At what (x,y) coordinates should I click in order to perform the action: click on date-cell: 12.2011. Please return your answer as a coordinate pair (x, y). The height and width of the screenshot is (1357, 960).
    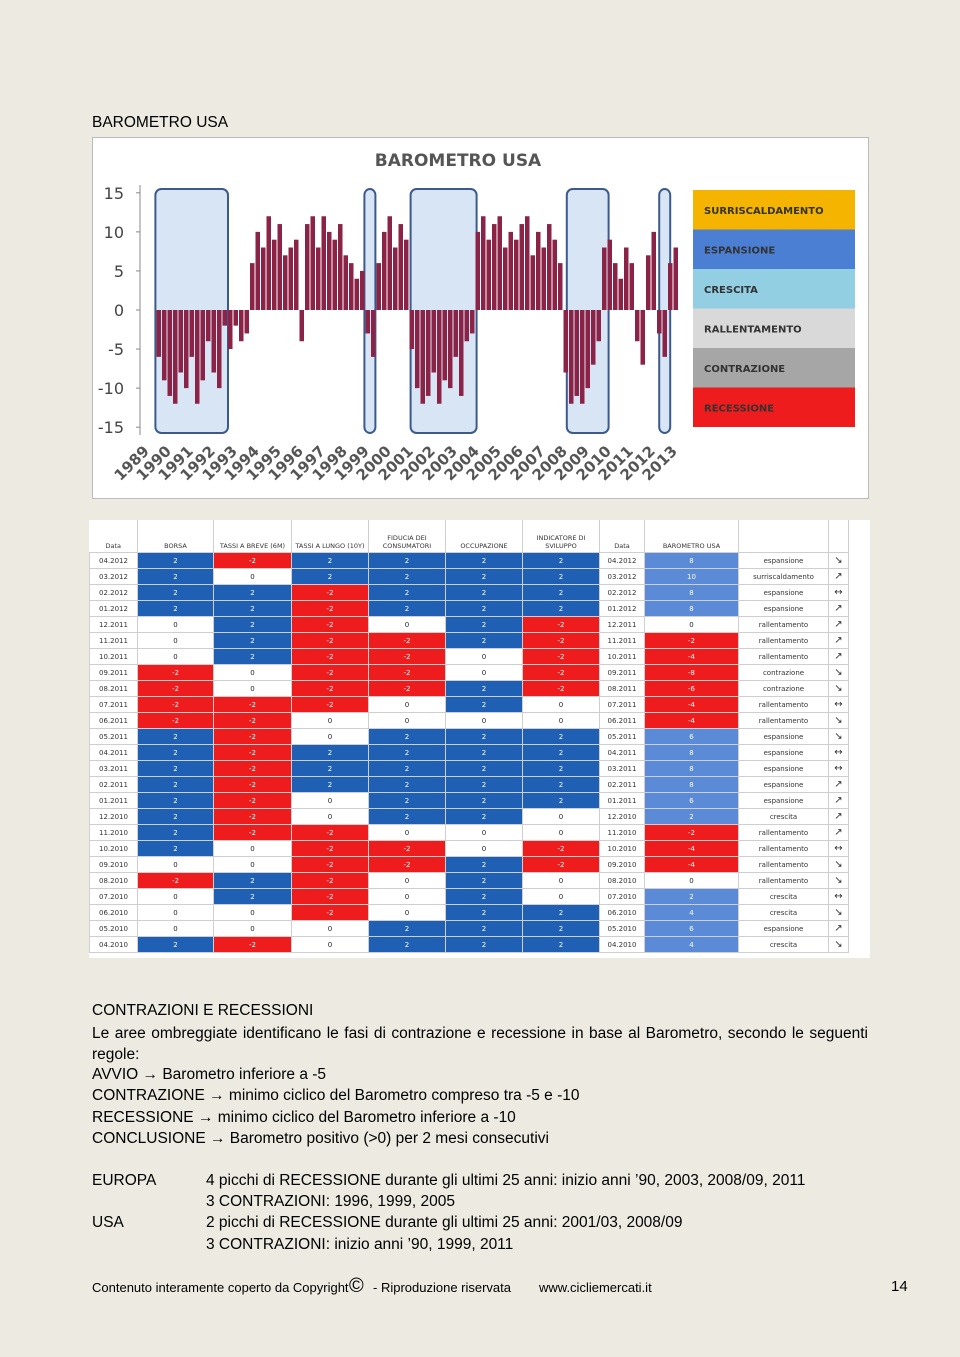
    Looking at the image, I should click on (622, 624).